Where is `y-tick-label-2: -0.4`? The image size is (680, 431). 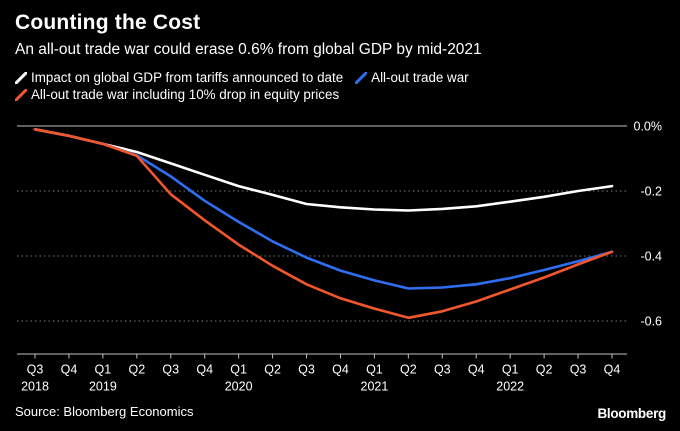
y-tick-label-2: -0.4 is located at coordinates (651, 257).